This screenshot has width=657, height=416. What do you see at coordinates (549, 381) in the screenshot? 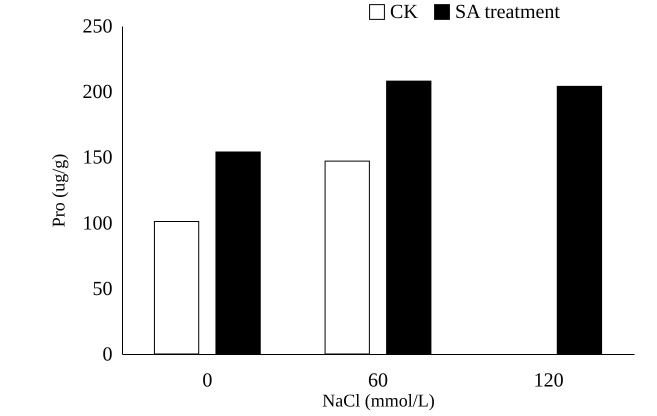
I see `x-tick-label: 120` at bounding box center [549, 381].